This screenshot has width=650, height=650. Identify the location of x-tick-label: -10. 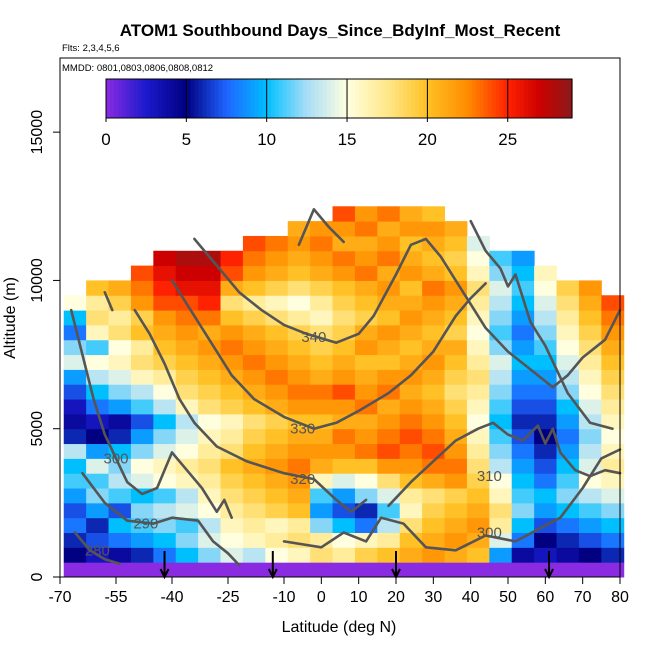
(283, 597).